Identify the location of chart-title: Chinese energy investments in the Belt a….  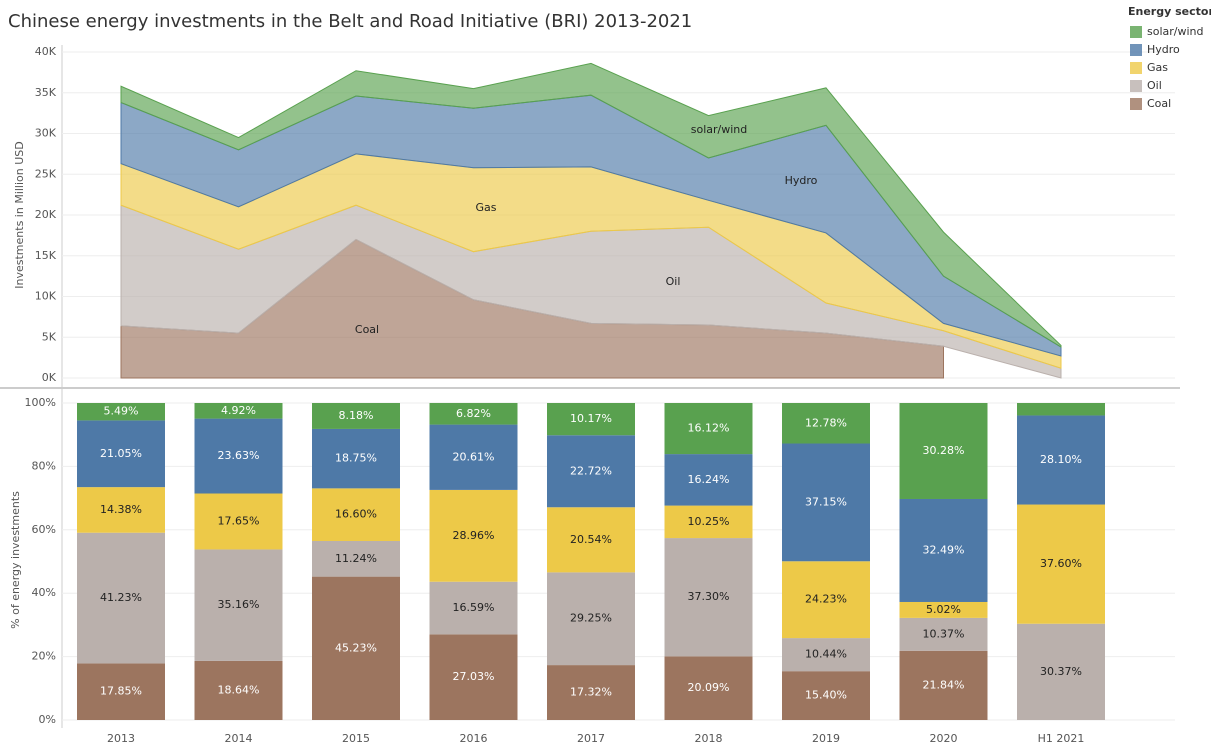
(350, 21).